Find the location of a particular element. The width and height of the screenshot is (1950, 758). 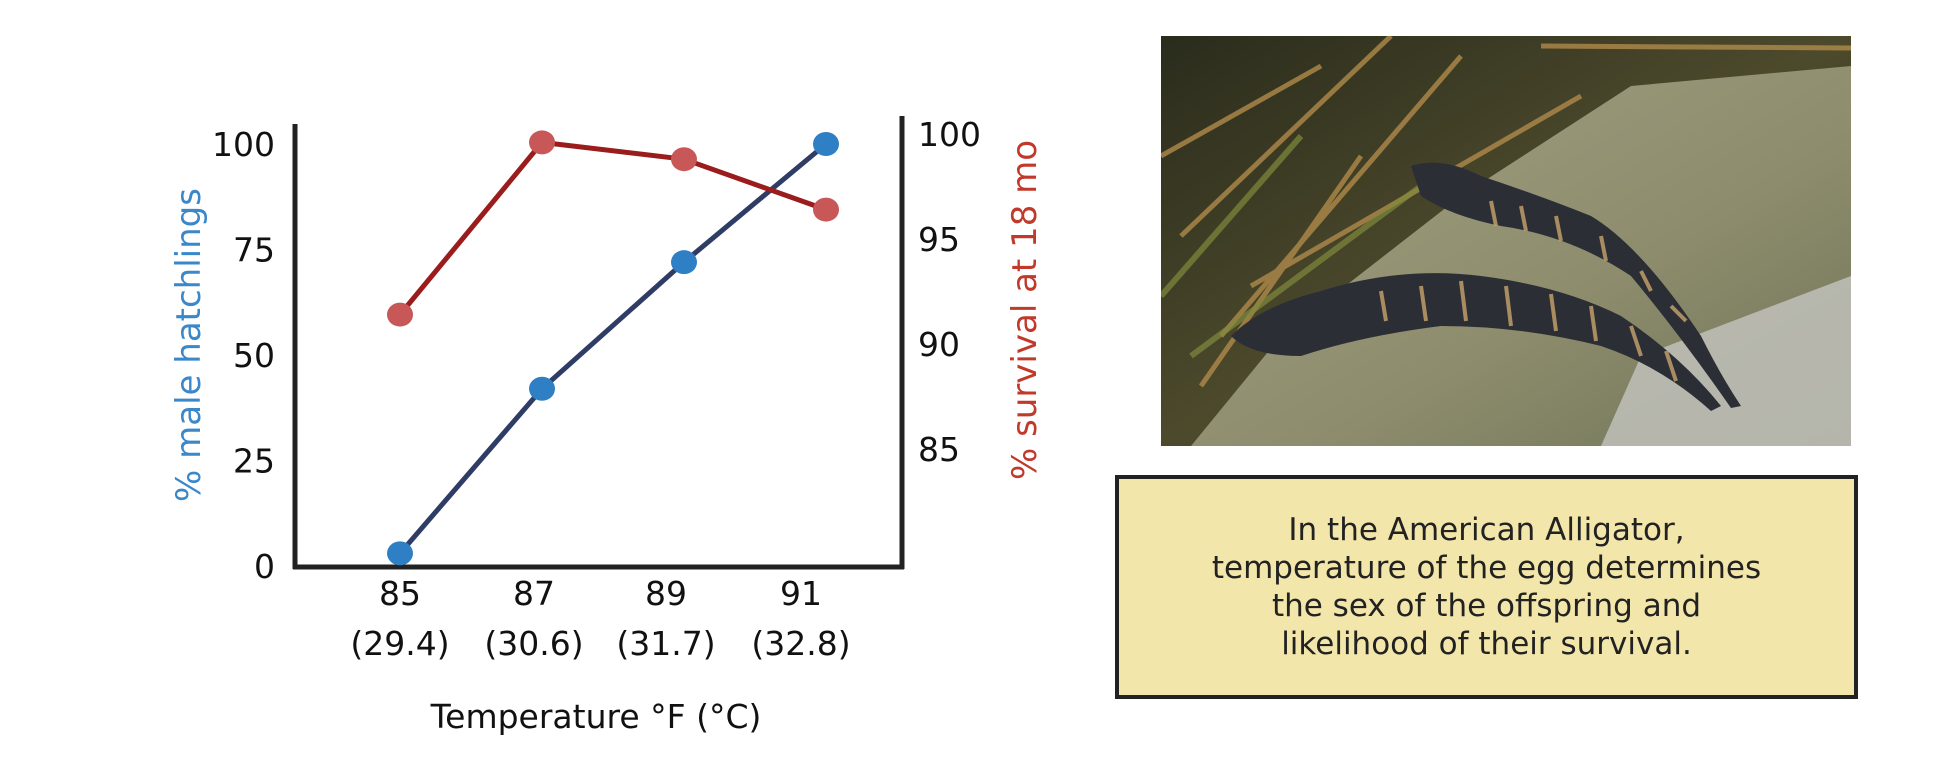

x-tick-sublabel: (32.8) is located at coordinates (800, 643).